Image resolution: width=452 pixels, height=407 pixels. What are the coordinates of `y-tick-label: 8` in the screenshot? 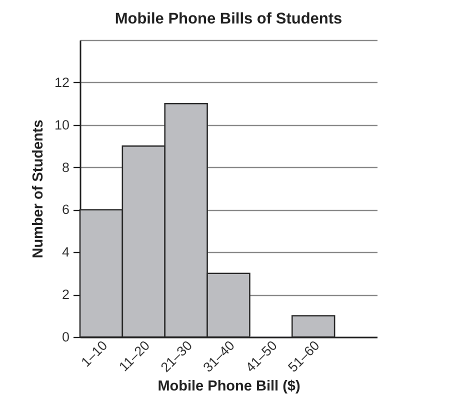 It's located at (66, 167).